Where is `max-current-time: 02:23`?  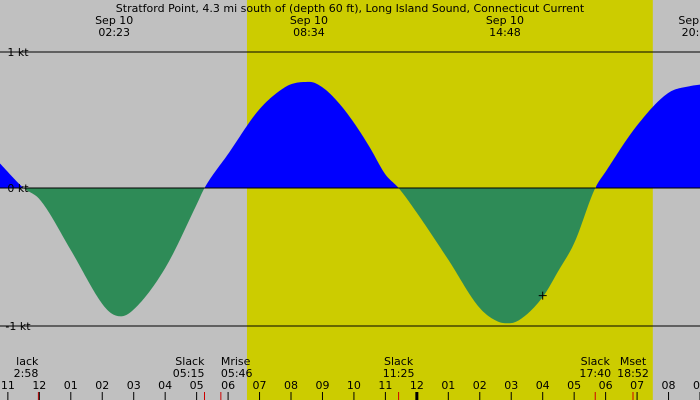
max-current-time: 02:23 is located at coordinates (114, 32).